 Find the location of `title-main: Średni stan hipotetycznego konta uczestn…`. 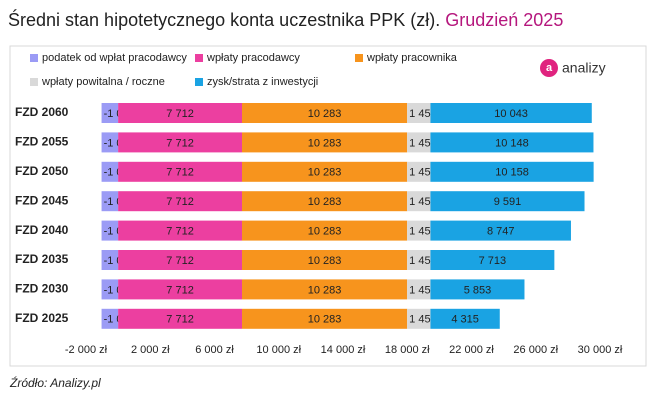

title-main: Średni stan hipotetycznego konta uczestn… is located at coordinates (224, 19).